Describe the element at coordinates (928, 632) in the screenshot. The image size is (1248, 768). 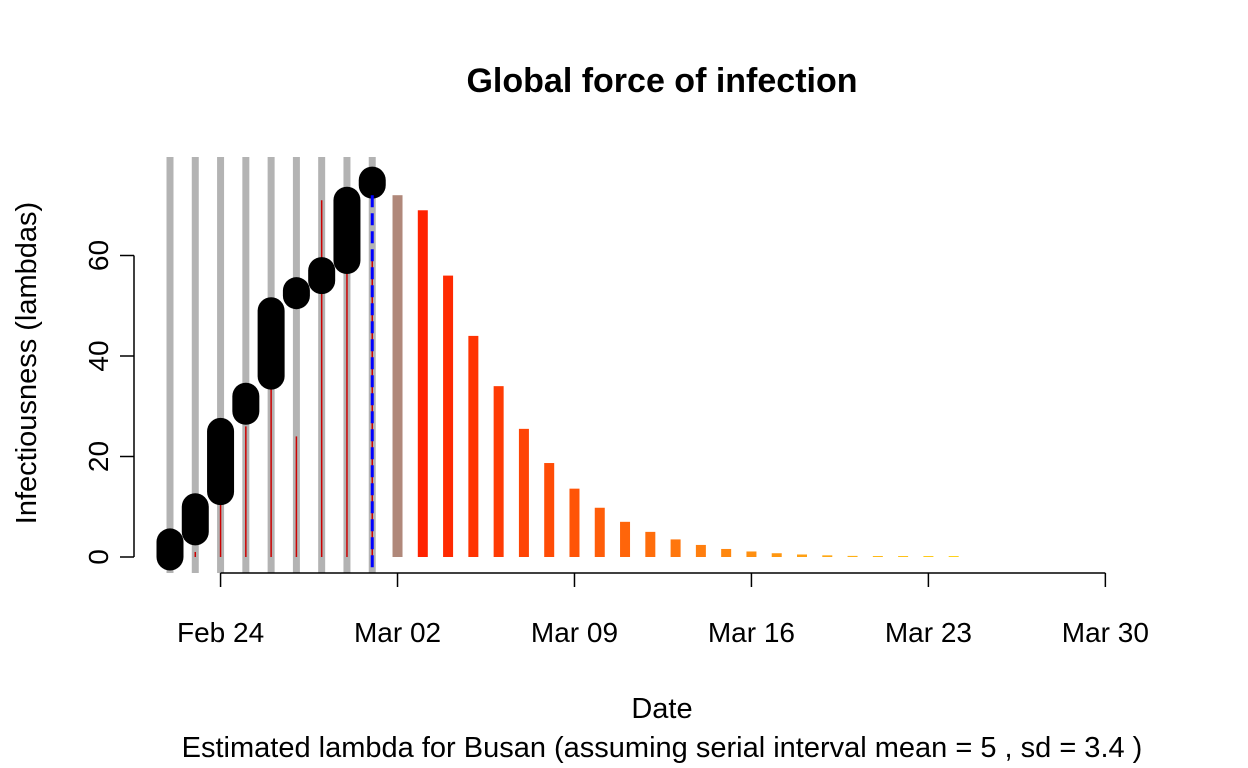
I see `x-tick-label: Mar 23` at that location.